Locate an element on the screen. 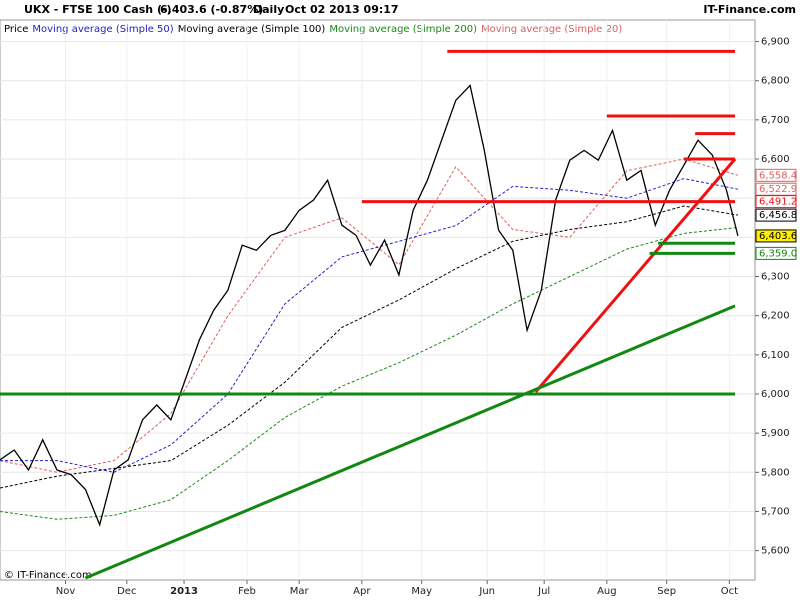 This screenshot has height=600, width=800. price-tag-label: 6,491.2 is located at coordinates (778, 202).